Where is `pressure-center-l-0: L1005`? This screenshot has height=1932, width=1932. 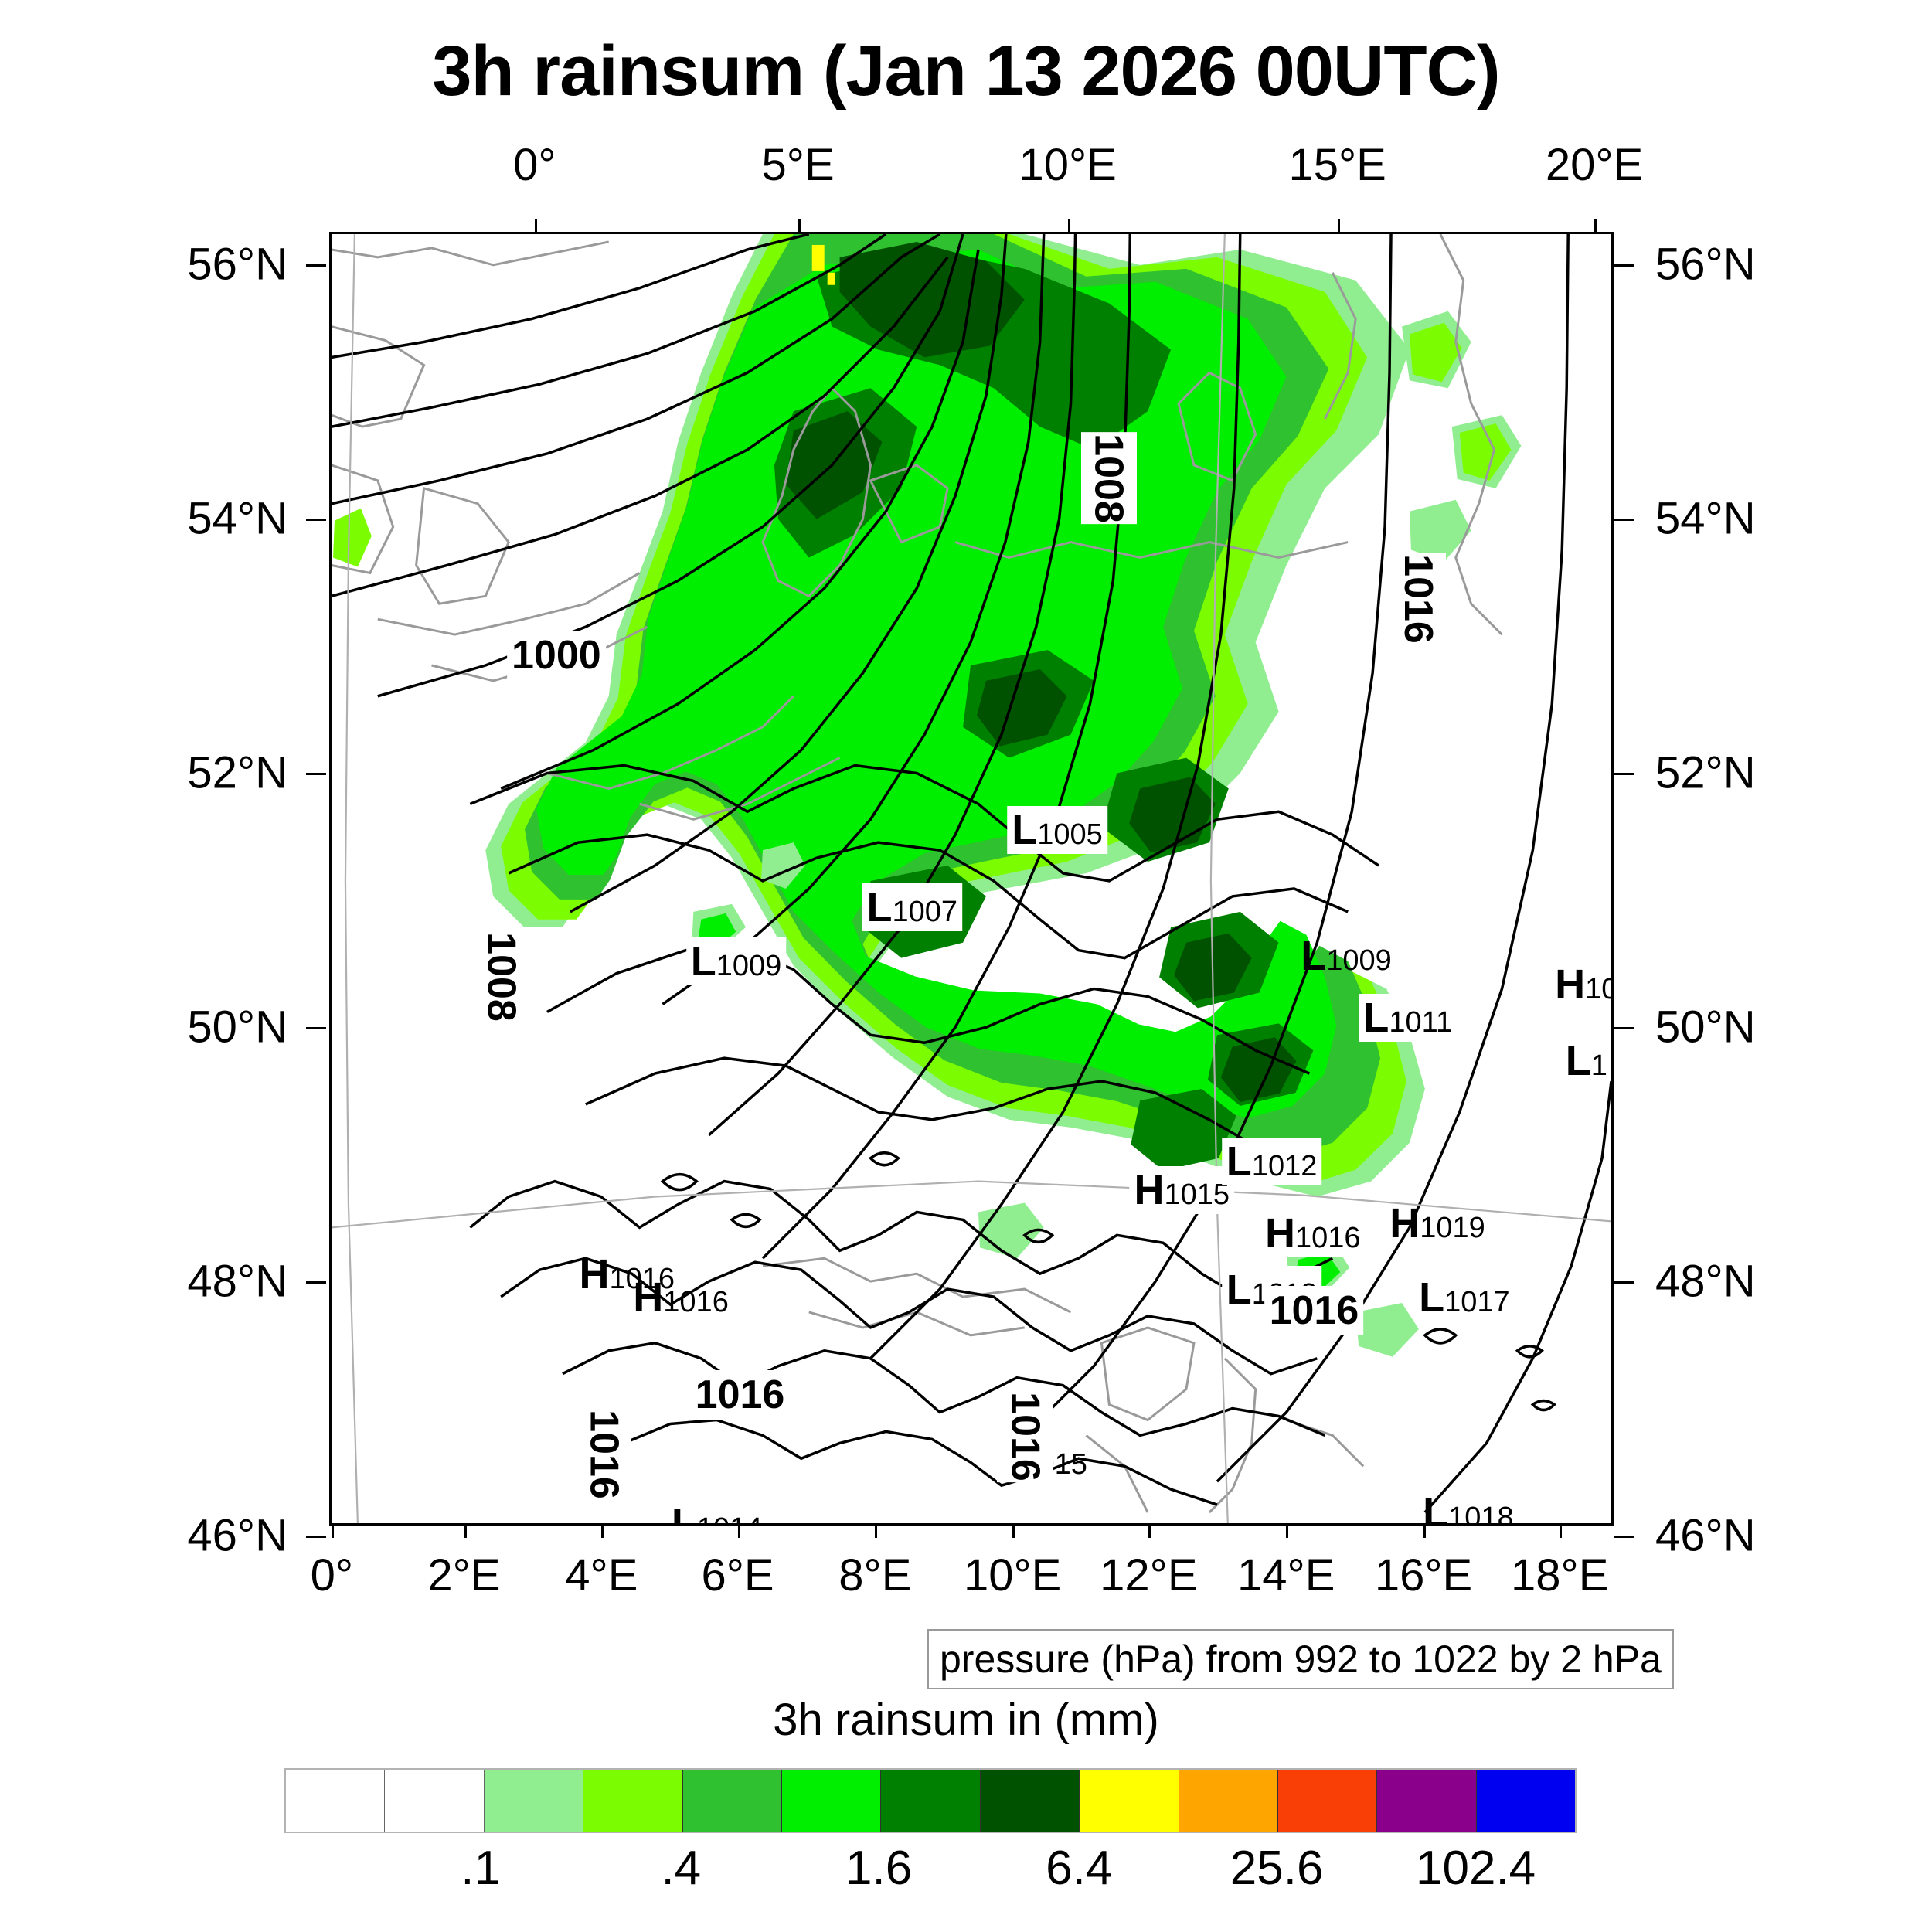 pressure-center-l-0: L1005 is located at coordinates (1057, 830).